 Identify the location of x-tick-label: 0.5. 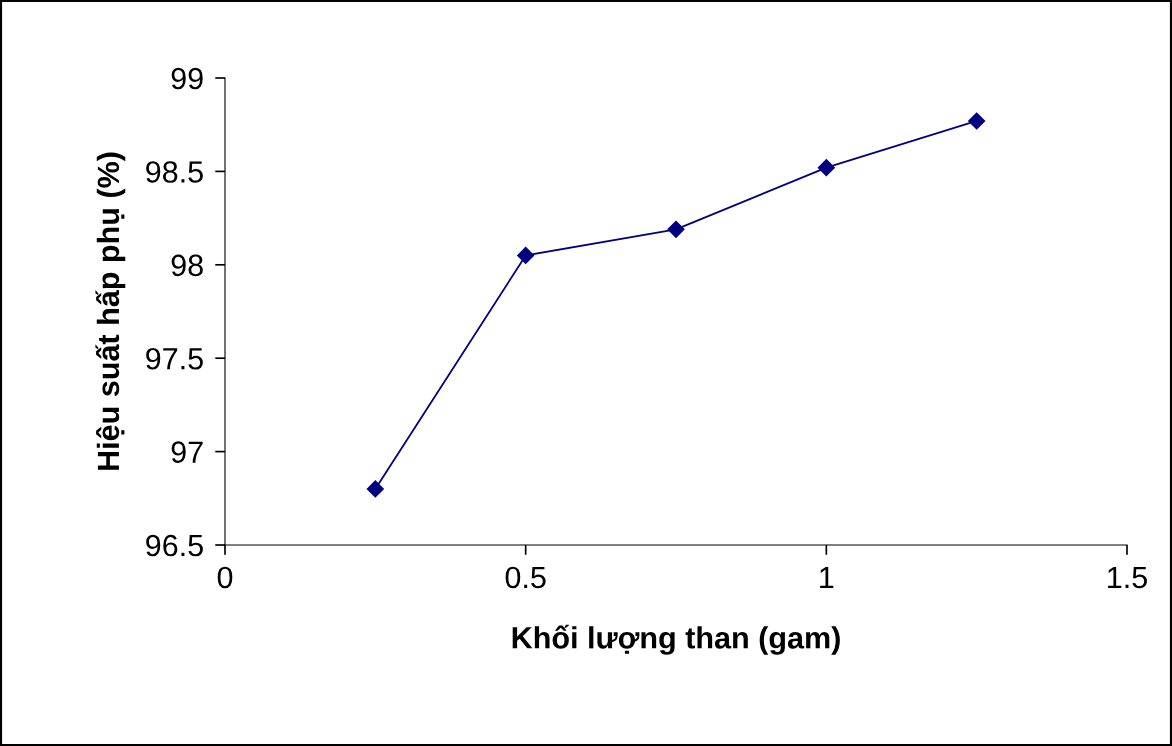
(525, 577).